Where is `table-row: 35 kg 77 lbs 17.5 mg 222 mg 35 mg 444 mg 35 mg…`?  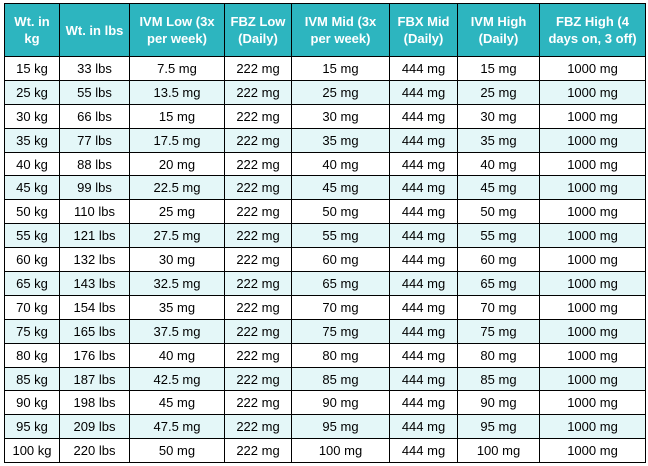 table-row: 35 kg 77 lbs 17.5 mg 222 mg 35 mg 444 mg 35 mg… is located at coordinates (325, 140).